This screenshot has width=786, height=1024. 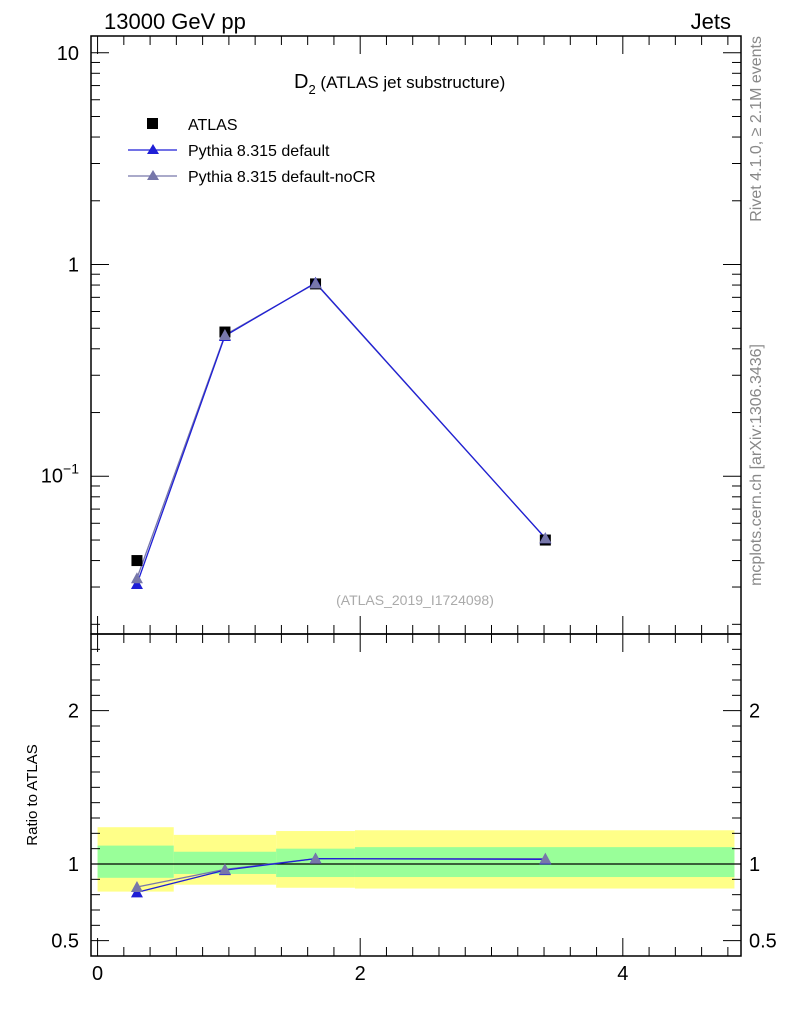 I want to click on ratio-y-tick-label: 1, so click(x=73, y=865).